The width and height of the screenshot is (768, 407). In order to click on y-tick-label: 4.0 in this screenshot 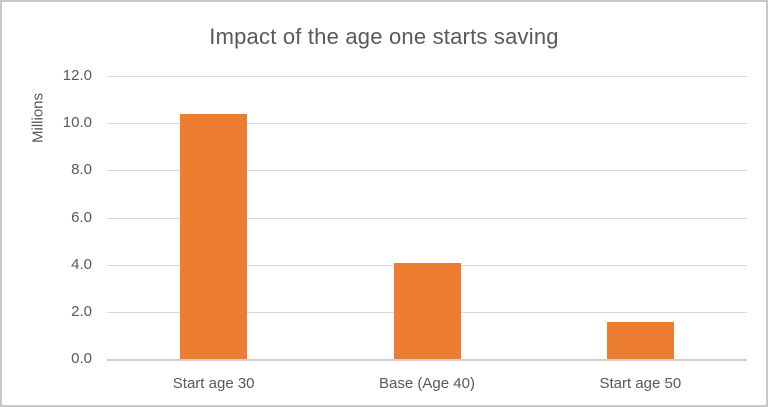, I will do `click(81, 264)`.